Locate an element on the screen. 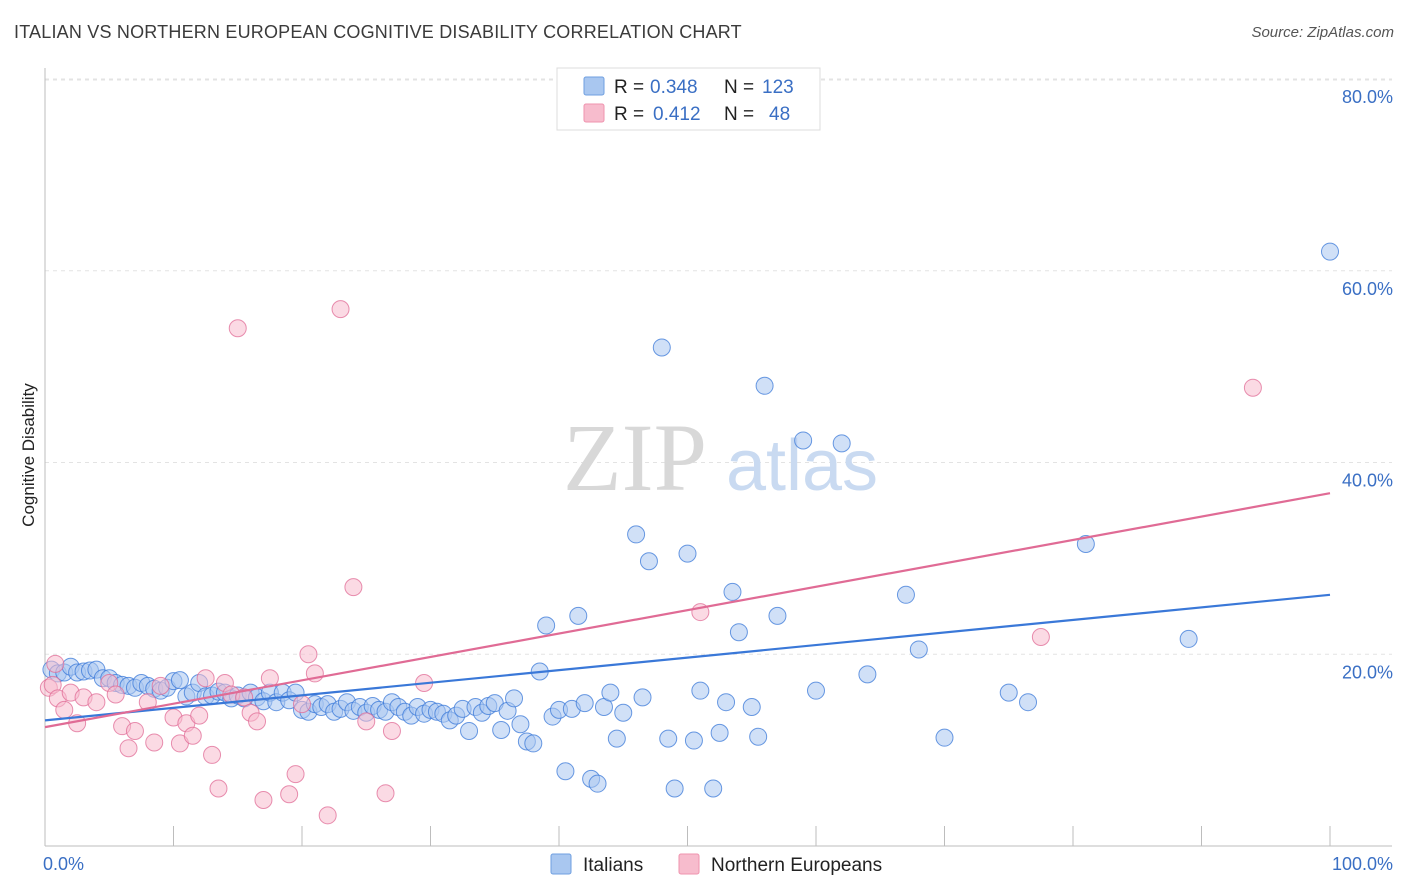 This screenshot has height=892, width=1406. bottom-legend-swatch-italians is located at coordinates (561, 864).